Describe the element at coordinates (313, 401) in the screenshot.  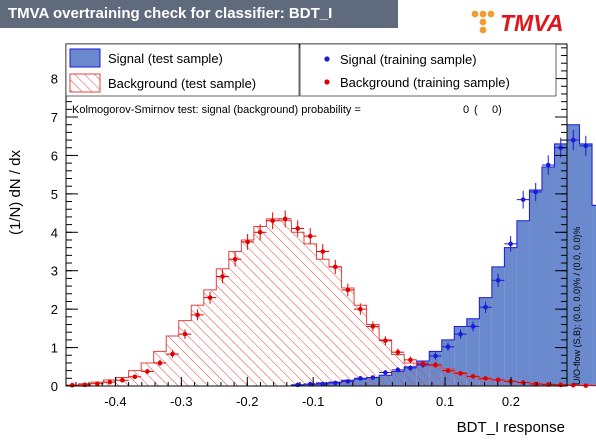
I see `x-tick-label: -0.1` at that location.